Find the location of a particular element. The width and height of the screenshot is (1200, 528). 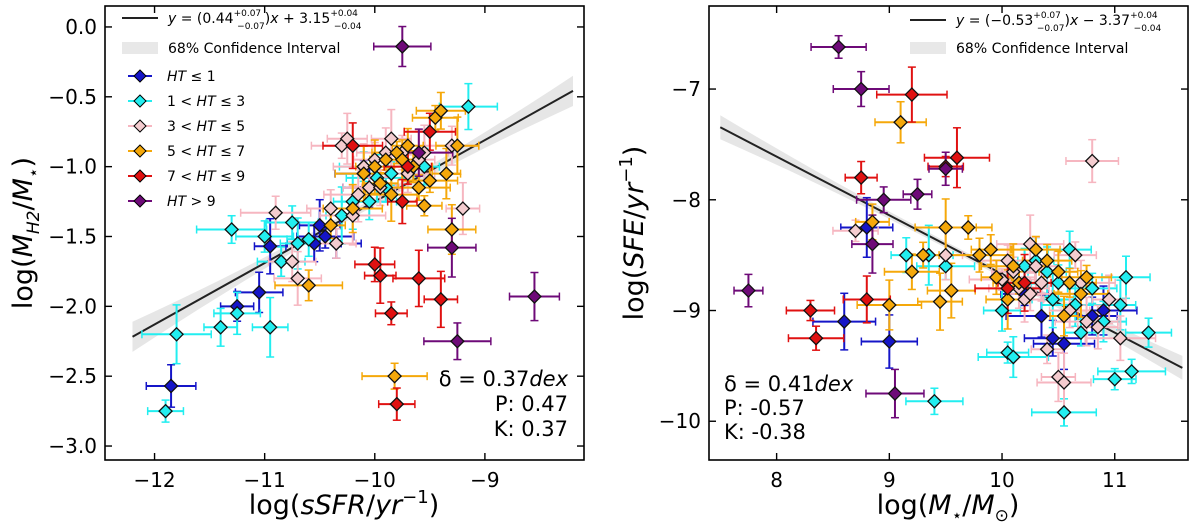

right-stat-kendall: K: -0.38 is located at coordinates (765, 432).